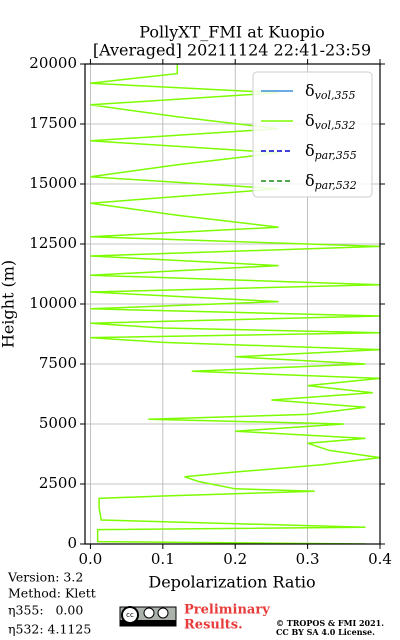 The image size is (400, 640). I want to click on x-tick-label: 0.4, so click(380, 559).